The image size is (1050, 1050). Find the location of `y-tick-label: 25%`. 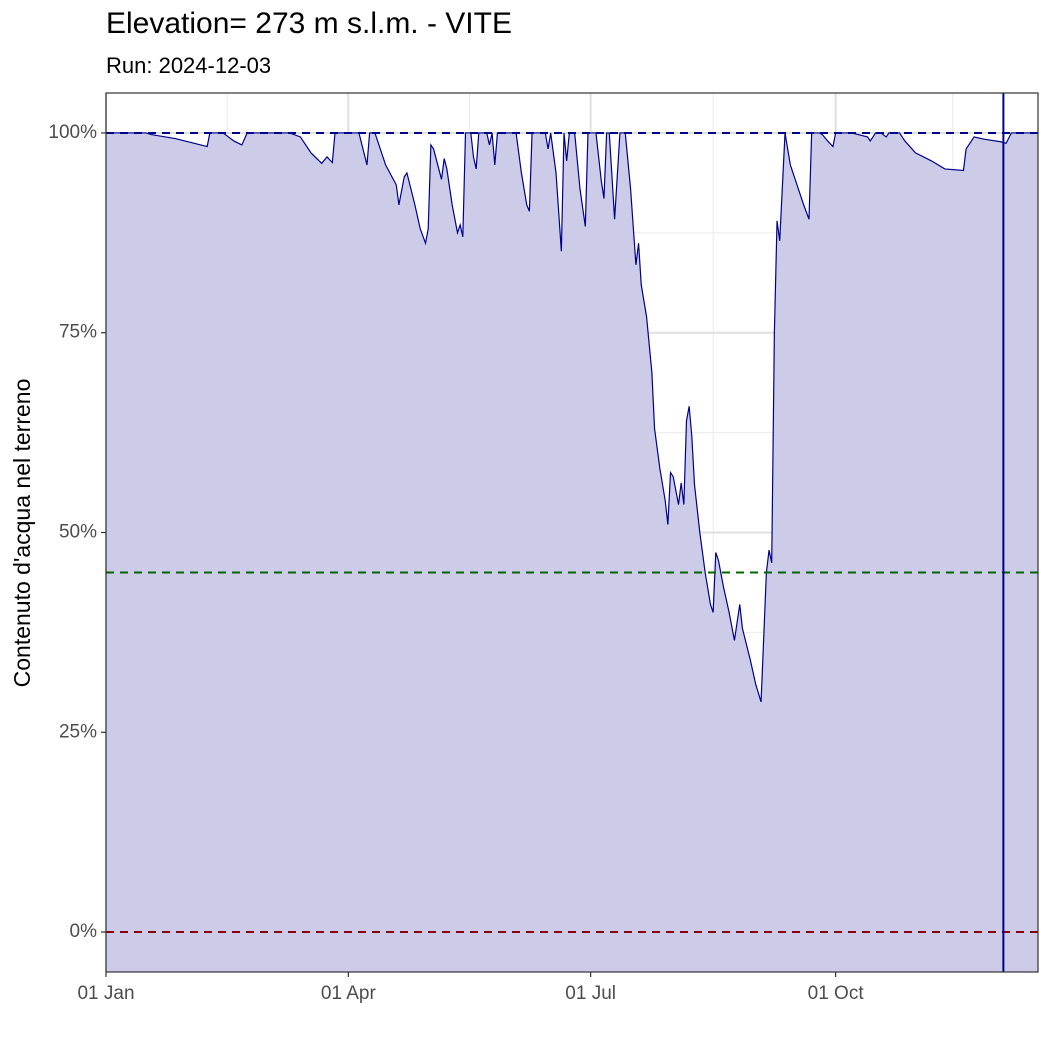

y-tick-label: 25% is located at coordinates (78, 731).